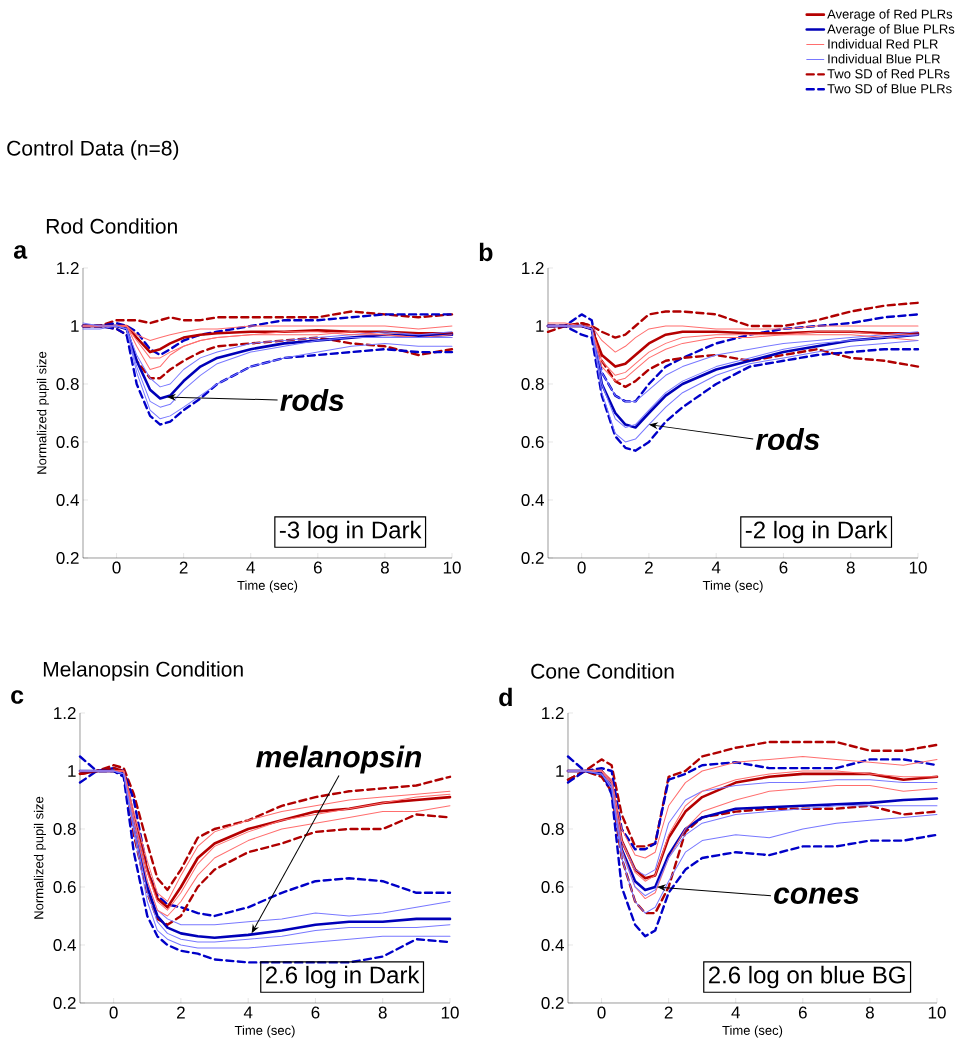 This screenshot has width=968, height=1057. What do you see at coordinates (143, 671) in the screenshot?
I see `chart-title: Melanopsin Condition` at bounding box center [143, 671].